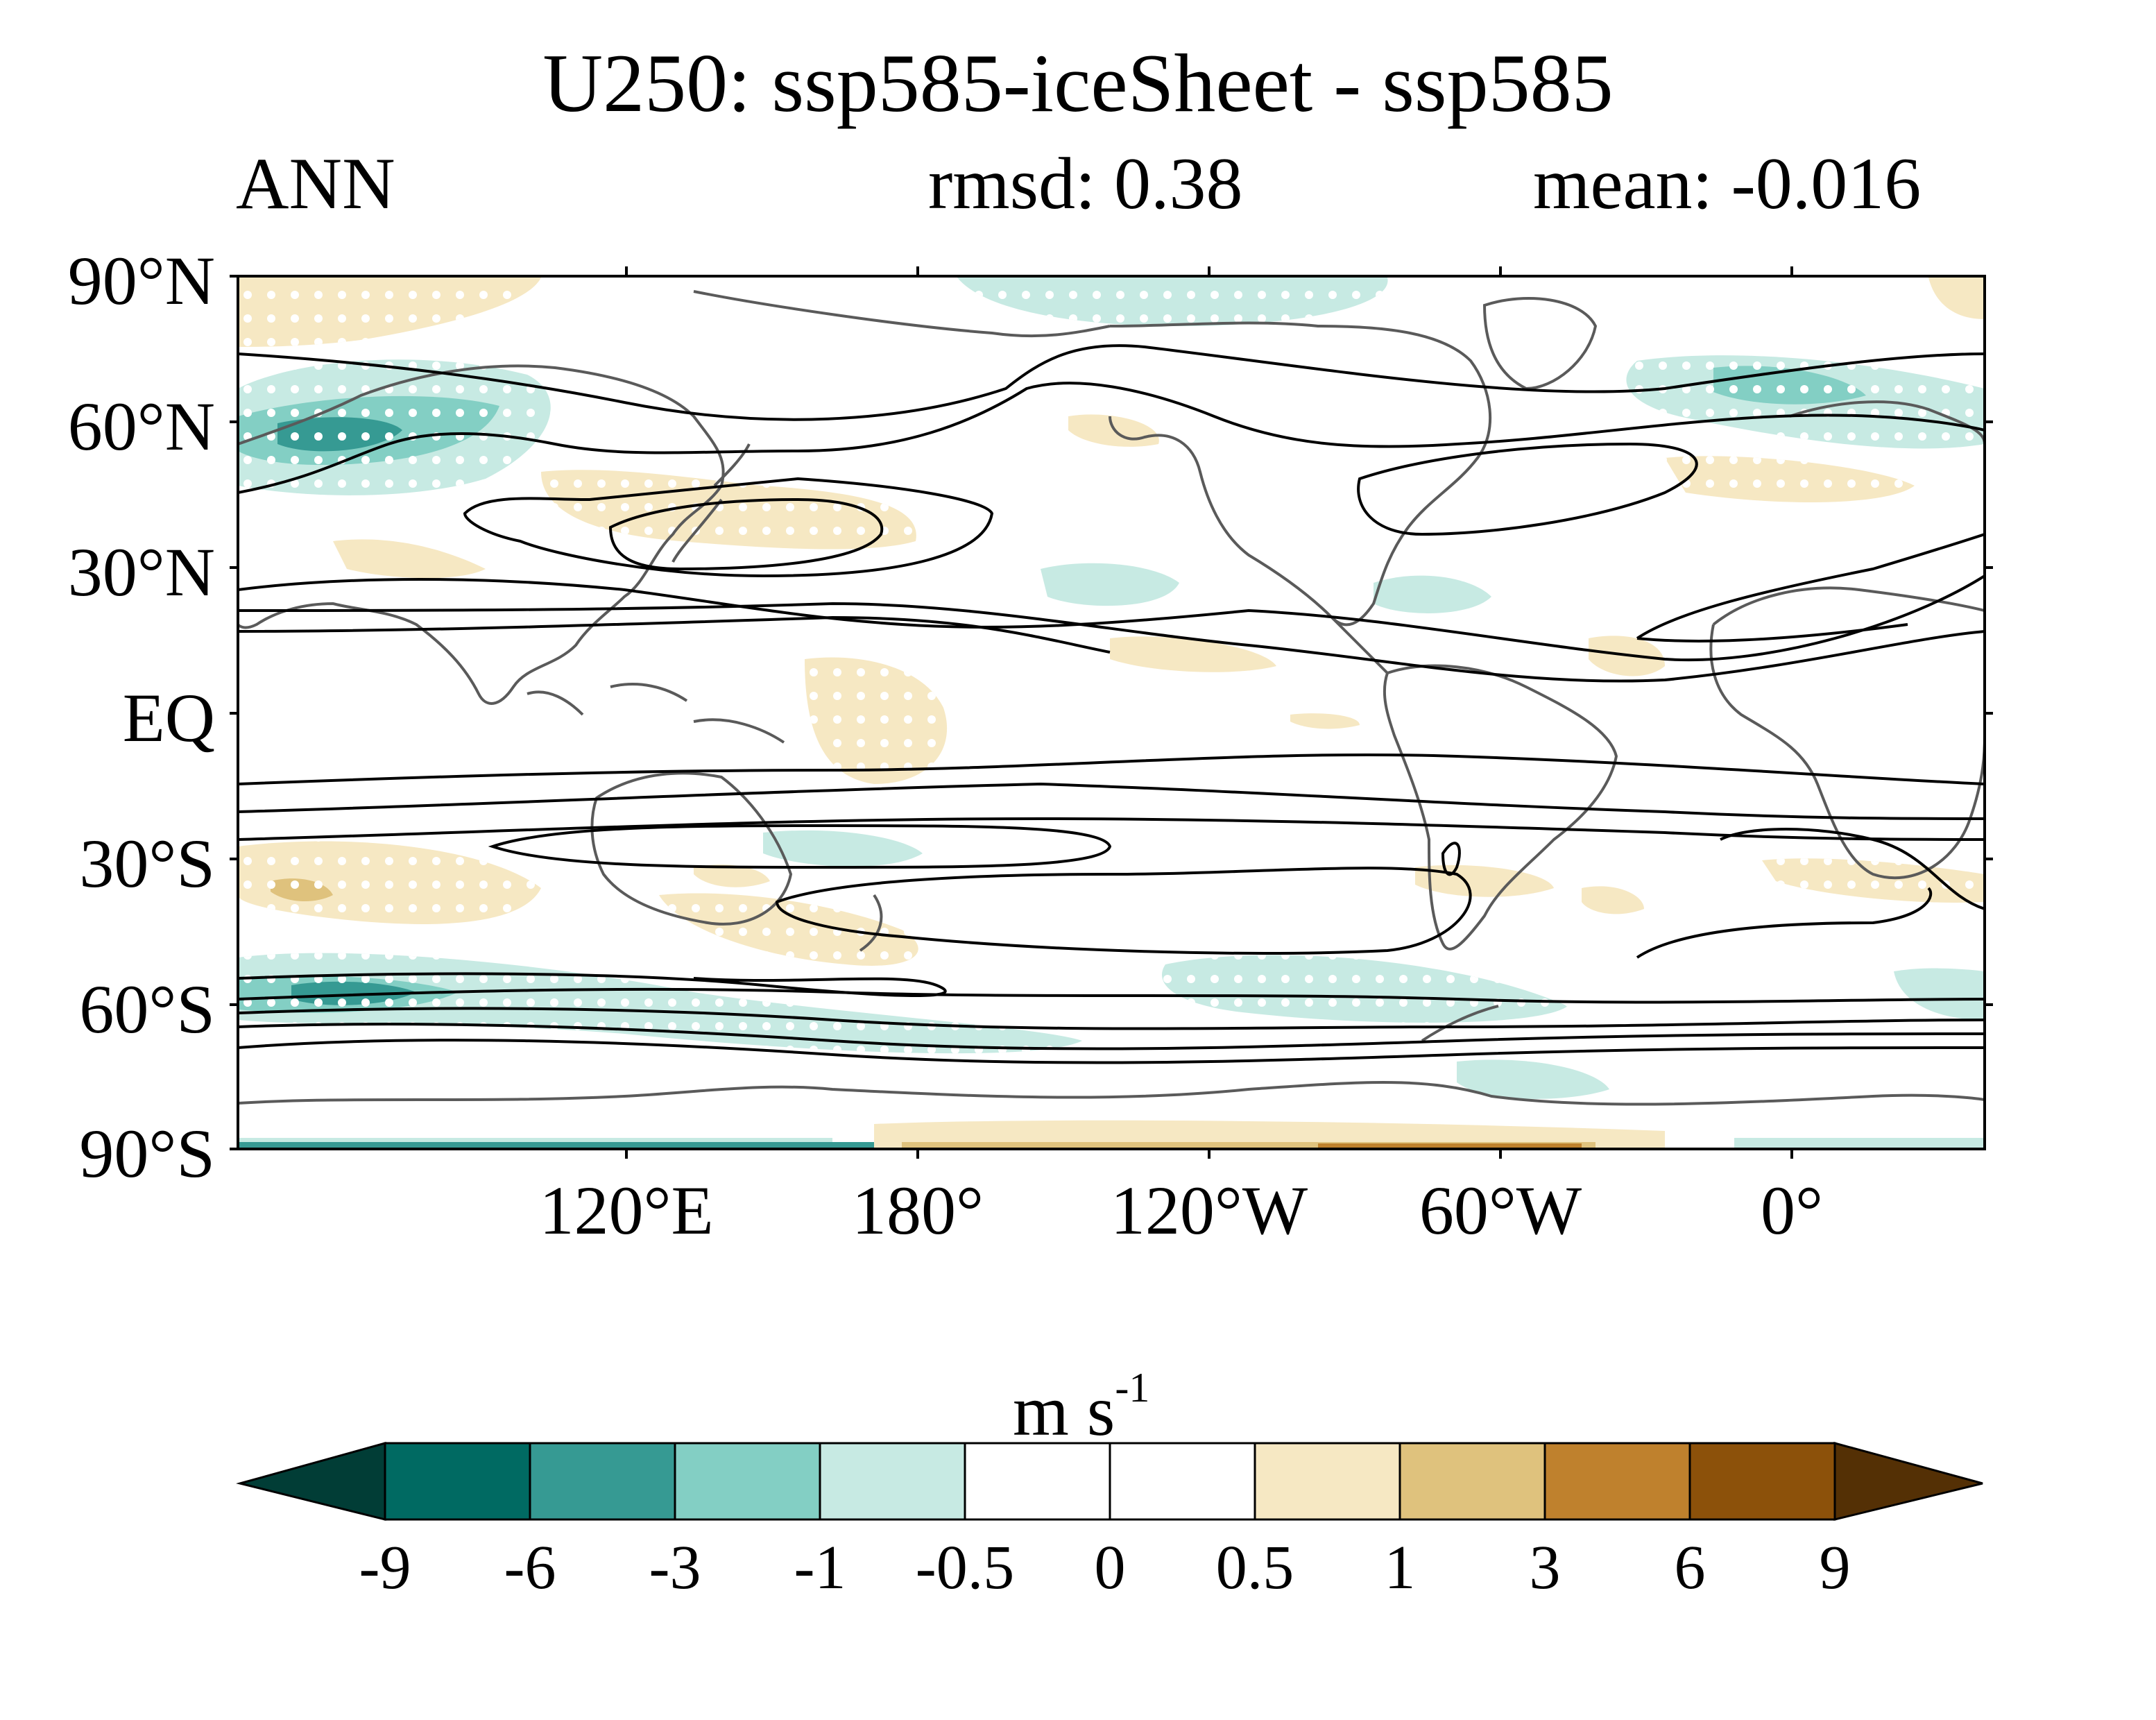 The width and height of the screenshot is (2156, 1720). I want to click on lon-label-120w: 120°W, so click(1209, 1210).